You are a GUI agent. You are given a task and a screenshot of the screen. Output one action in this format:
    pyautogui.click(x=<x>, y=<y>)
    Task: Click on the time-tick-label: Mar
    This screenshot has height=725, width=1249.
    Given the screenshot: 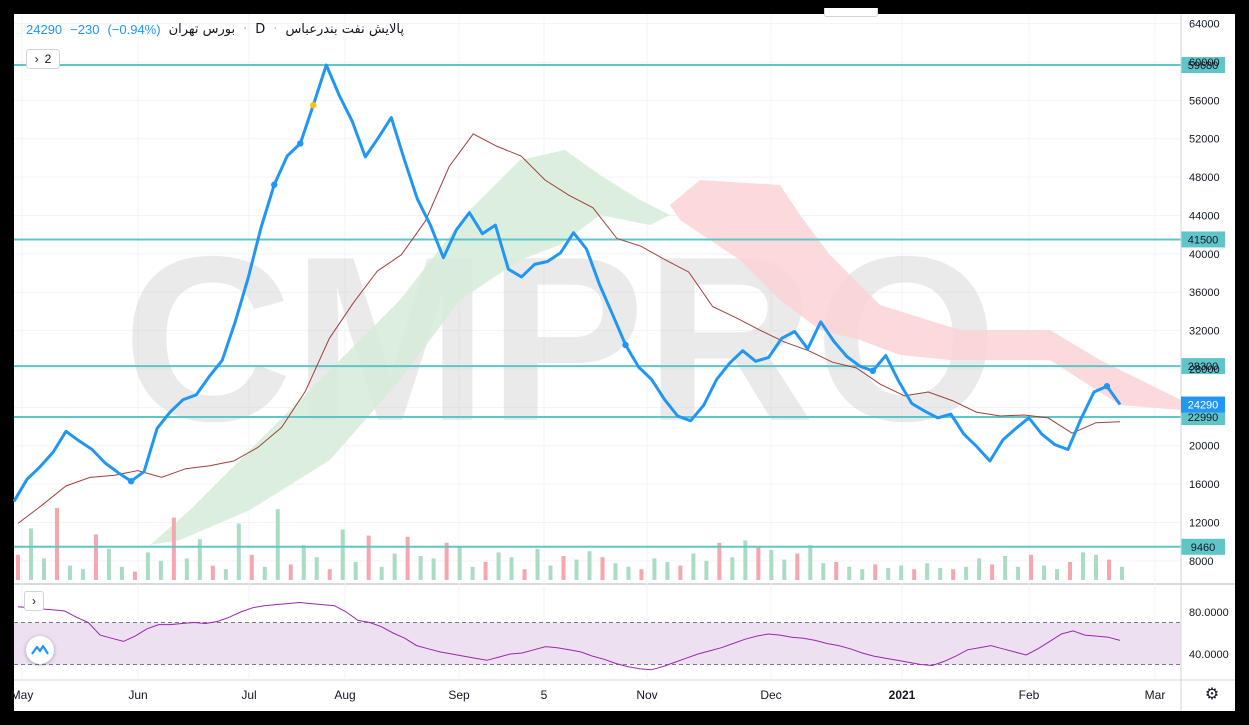 What is the action you would take?
    pyautogui.click(x=1155, y=695)
    